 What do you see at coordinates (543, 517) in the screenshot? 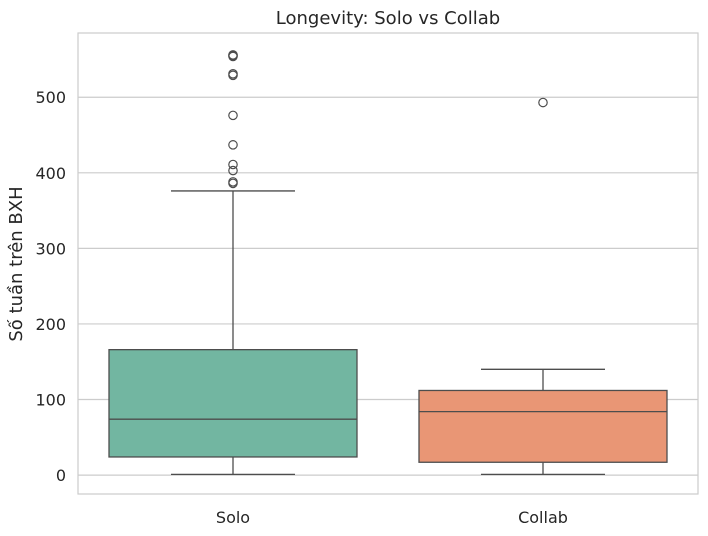
I see `x-tick-label: Collab` at bounding box center [543, 517].